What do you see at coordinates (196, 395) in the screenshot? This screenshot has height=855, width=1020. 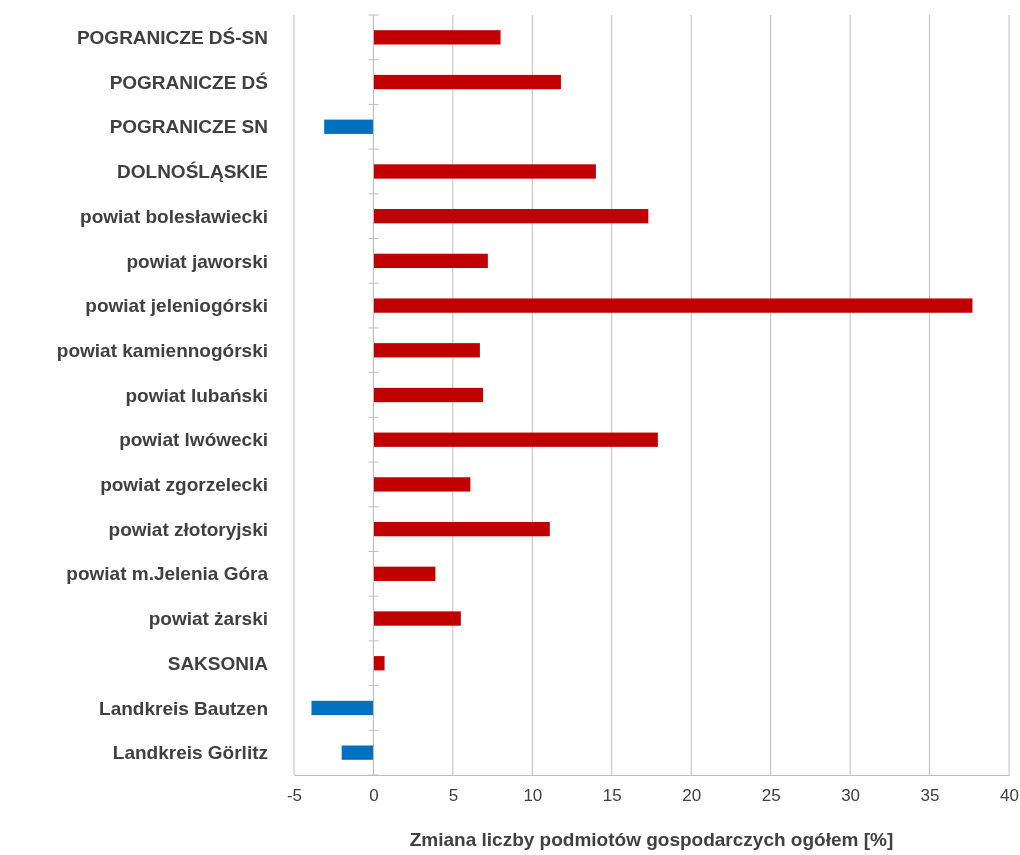 I see `y-tick-label: powiat lubański` at bounding box center [196, 395].